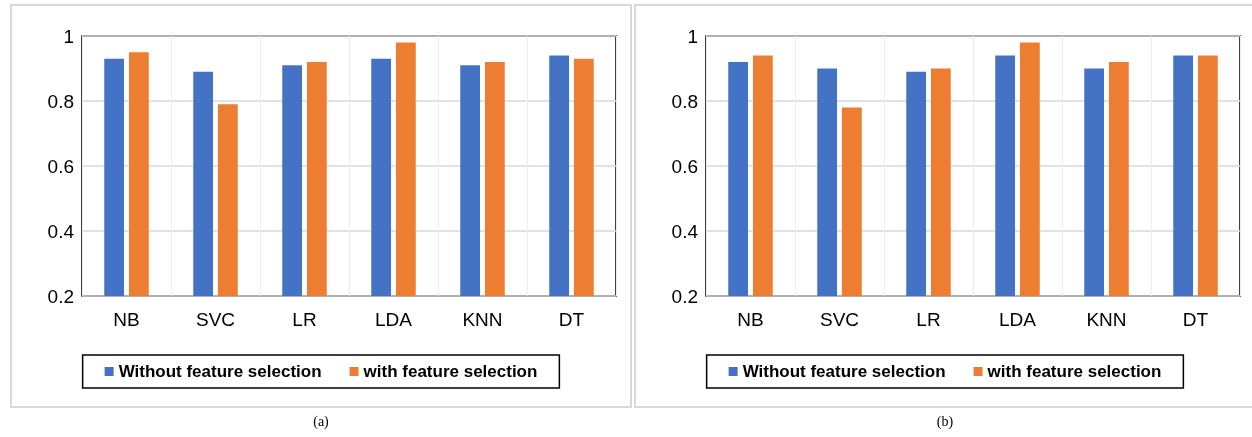  Describe the element at coordinates (945, 422) in the screenshot. I see `text: (b)` at that location.